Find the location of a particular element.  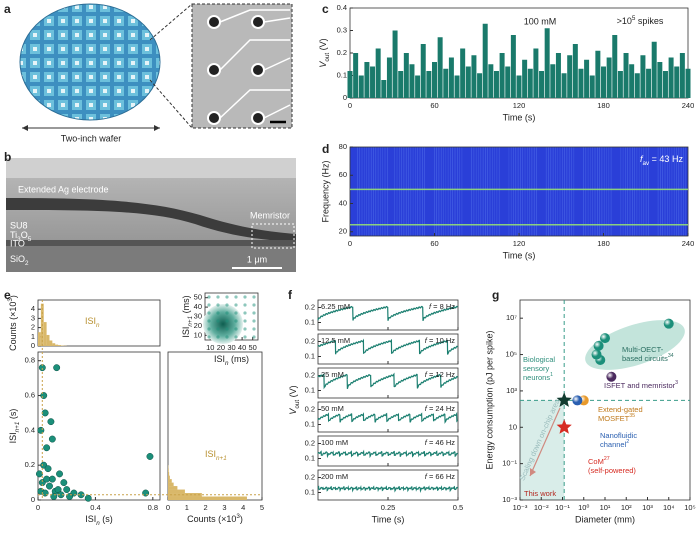

text-part: MOSFET is located at coordinates (614, 418).